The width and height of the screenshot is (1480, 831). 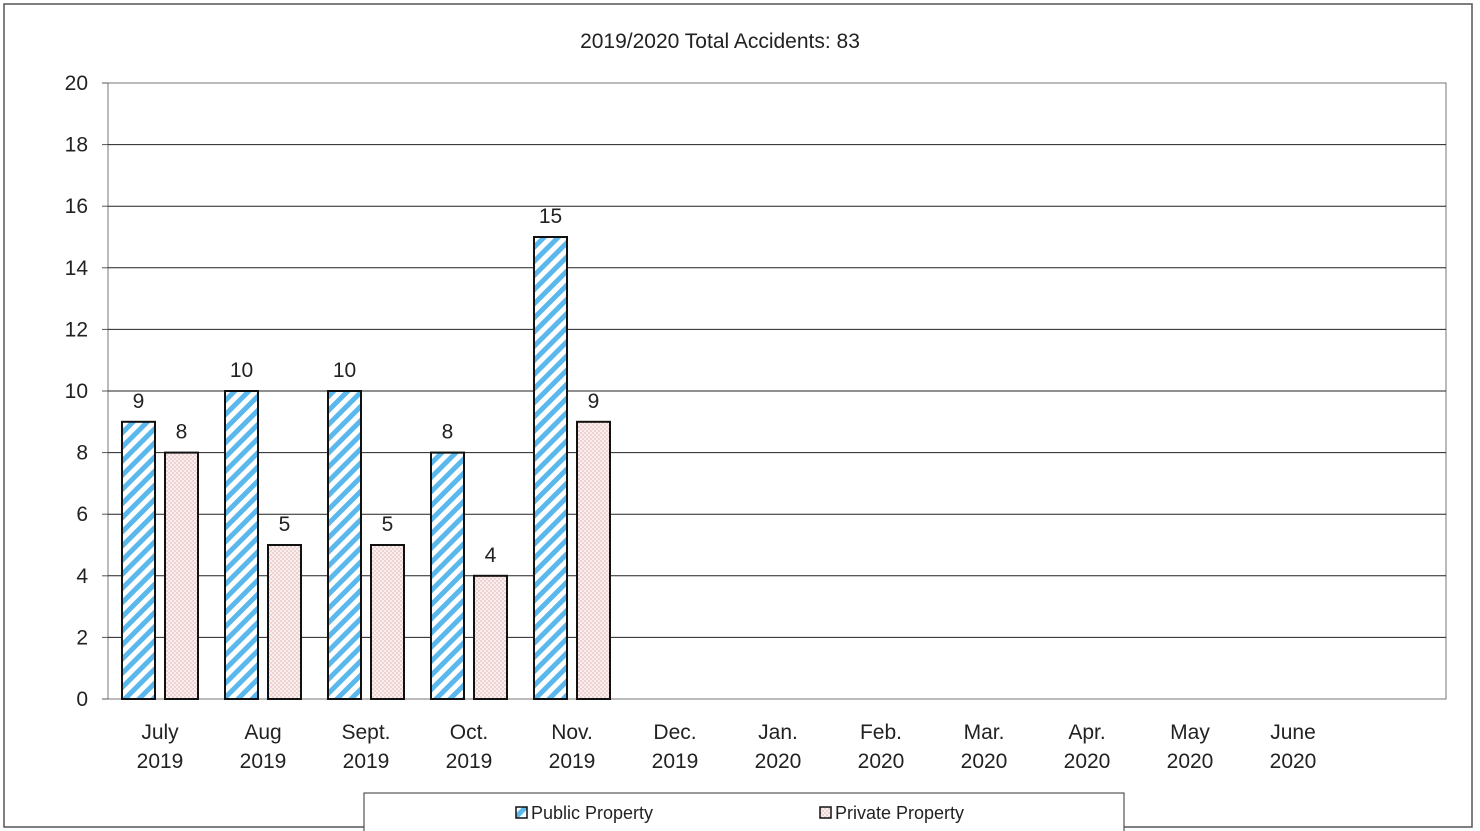 What do you see at coordinates (82, 699) in the screenshot?
I see `y-tick-label: 0` at bounding box center [82, 699].